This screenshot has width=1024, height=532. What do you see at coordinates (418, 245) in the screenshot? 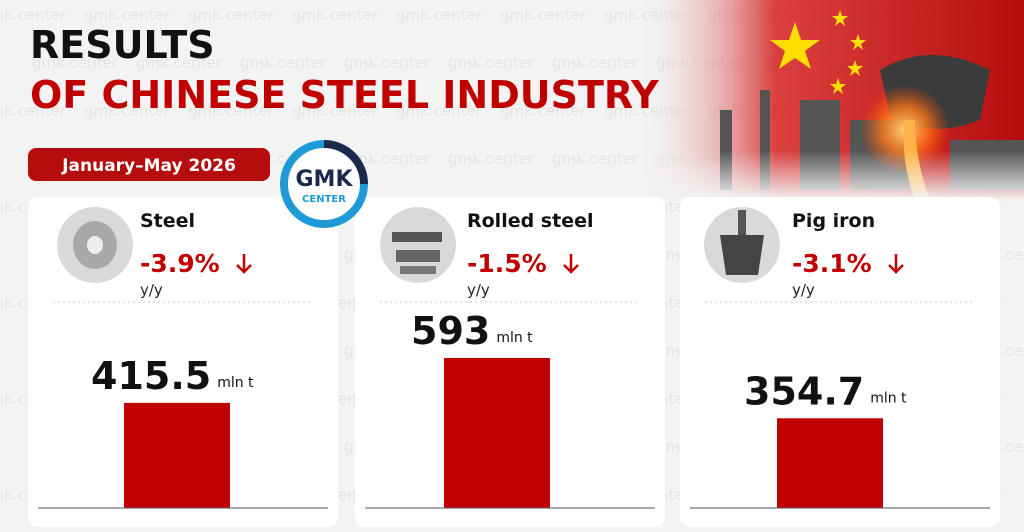
I see `icons` at bounding box center [418, 245].